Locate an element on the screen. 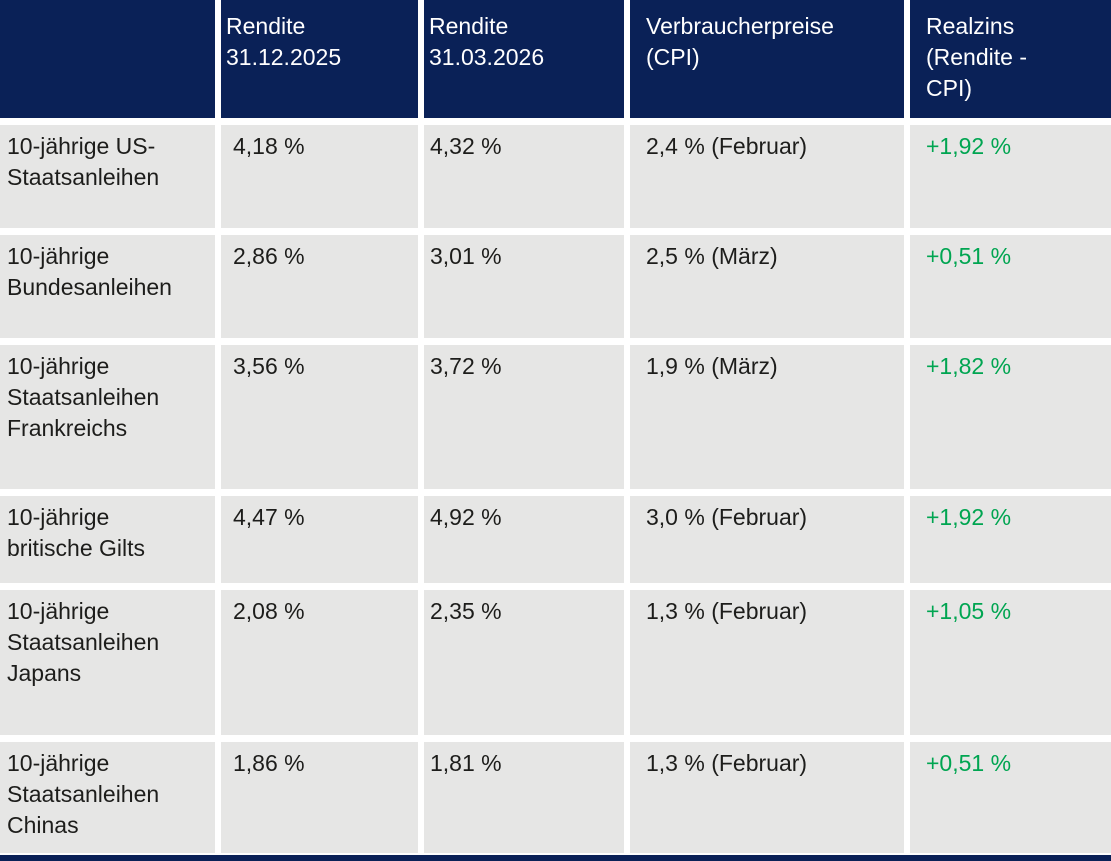  header-cell-rendite-31-12-2025: Rendite 31.12.2025 is located at coordinates (319, 59).